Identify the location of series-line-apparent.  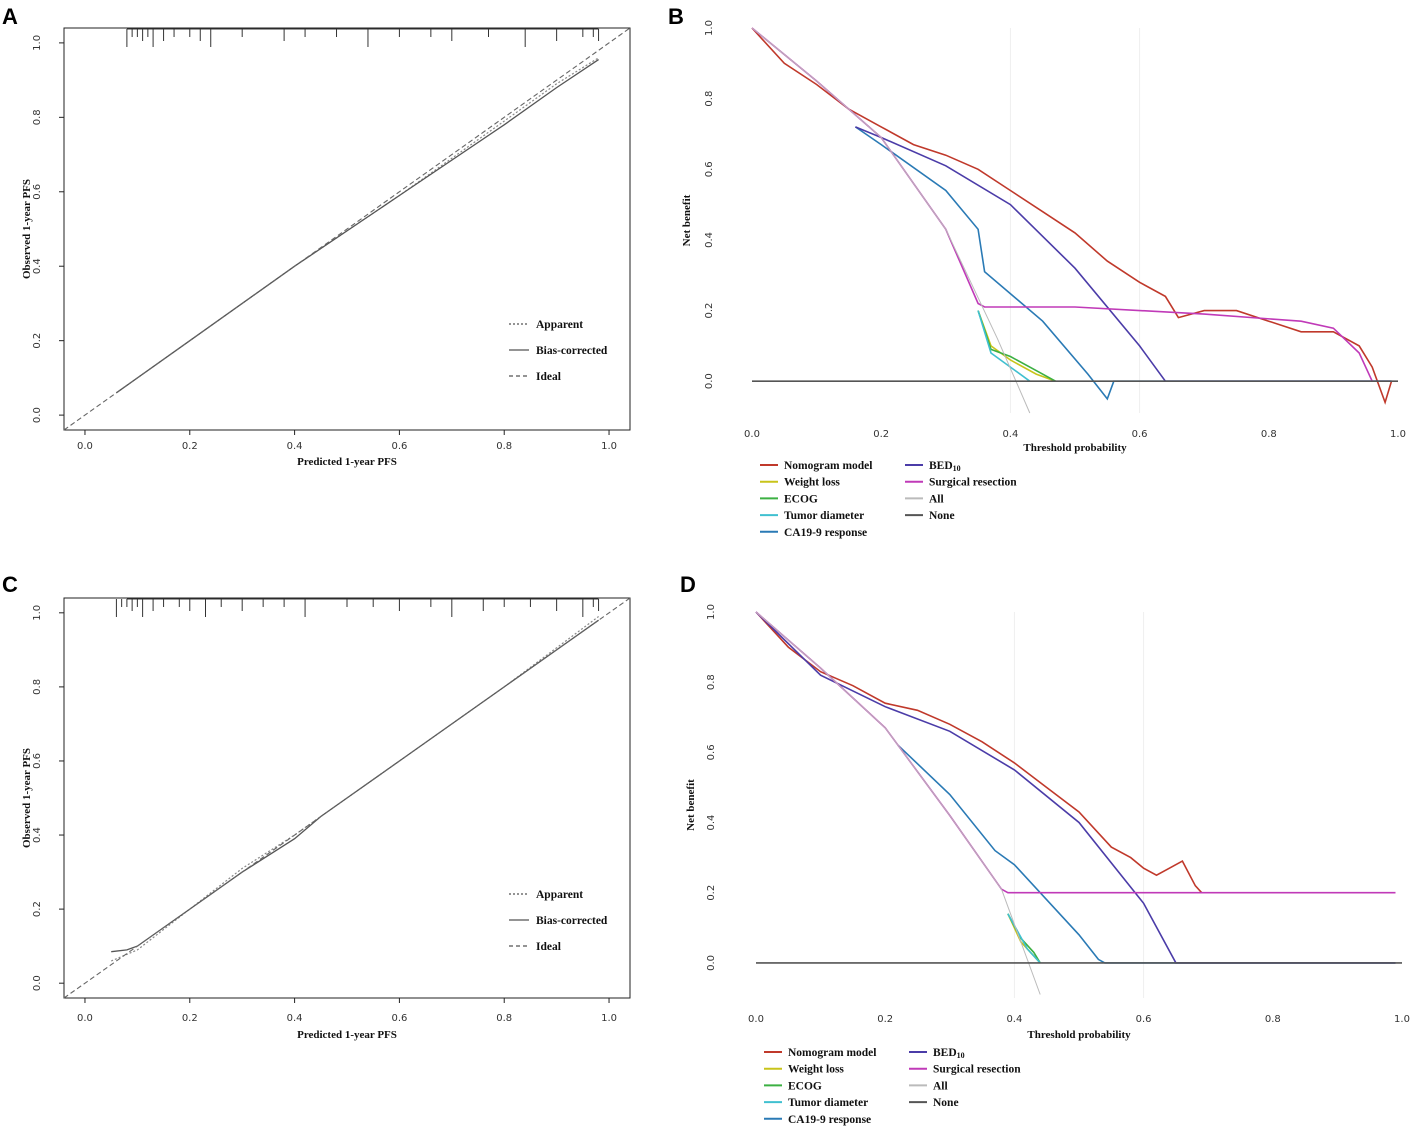
(357, 225).